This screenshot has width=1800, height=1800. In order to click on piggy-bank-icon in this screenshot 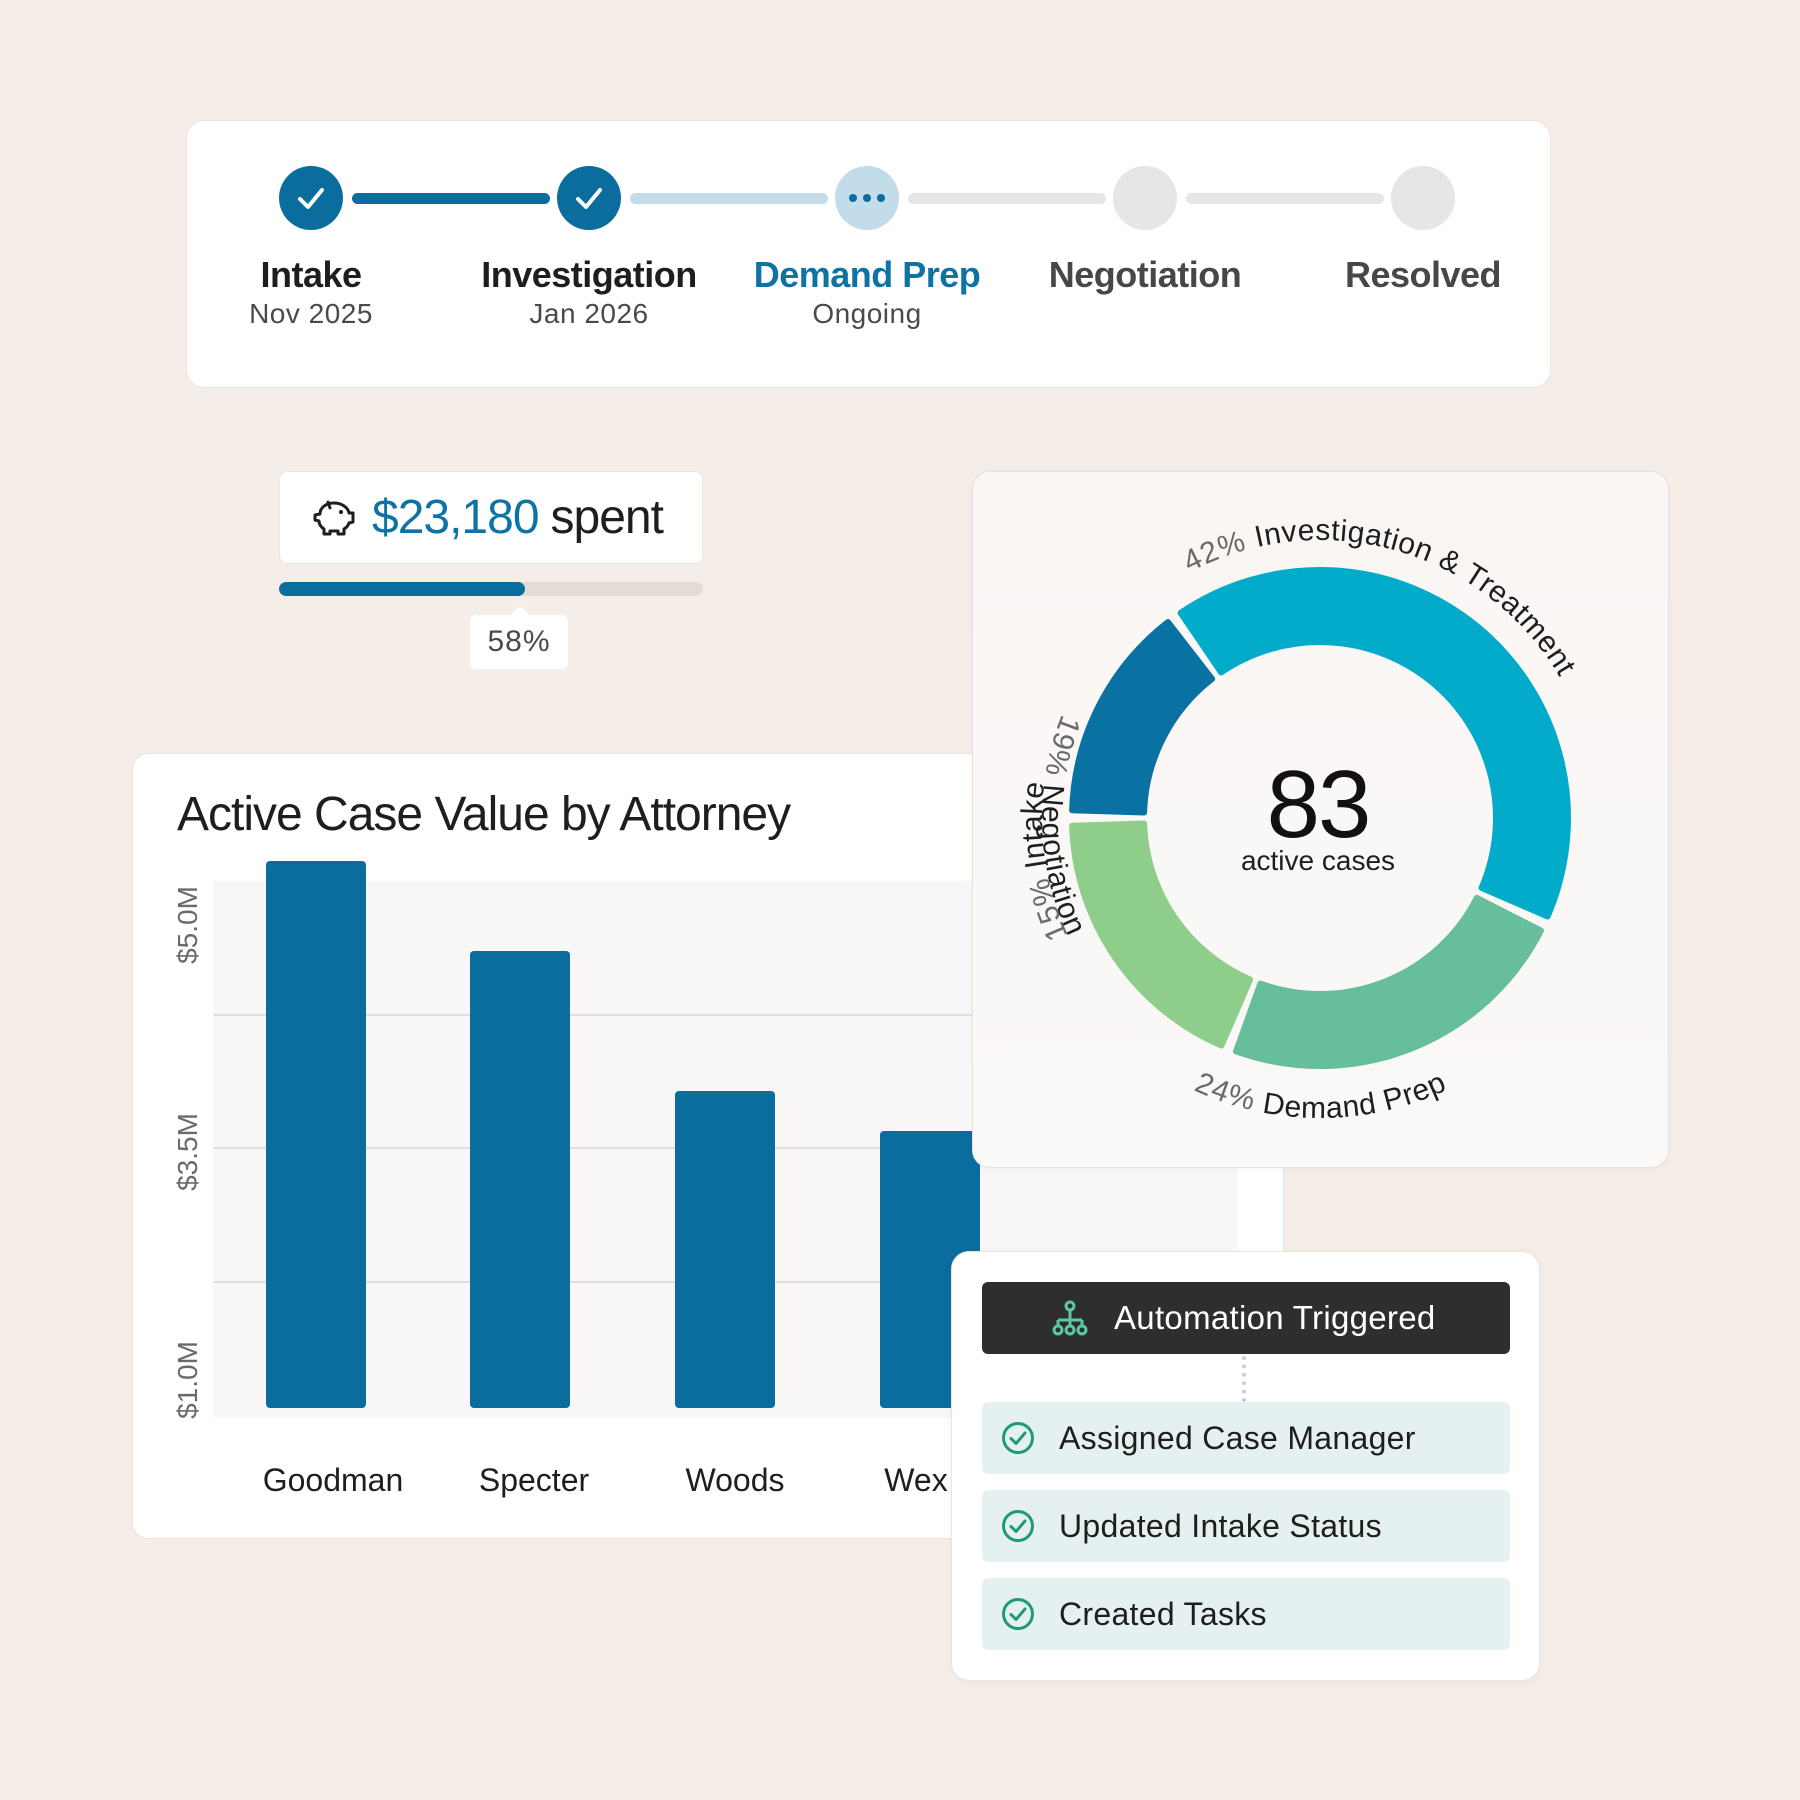, I will do `click(334, 517)`.